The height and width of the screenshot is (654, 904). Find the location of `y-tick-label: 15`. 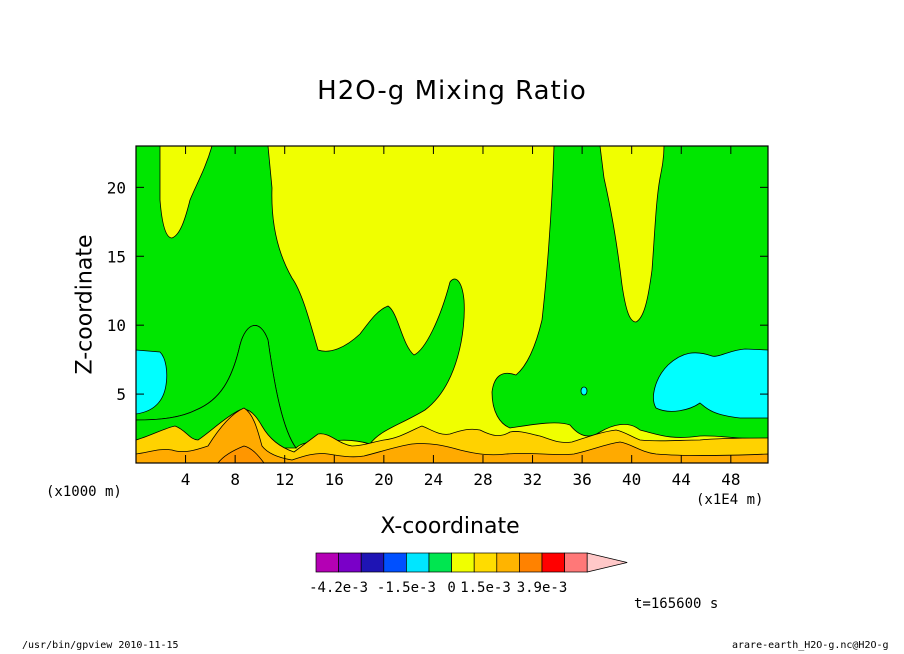

y-tick-label: 15 is located at coordinates (116, 256).